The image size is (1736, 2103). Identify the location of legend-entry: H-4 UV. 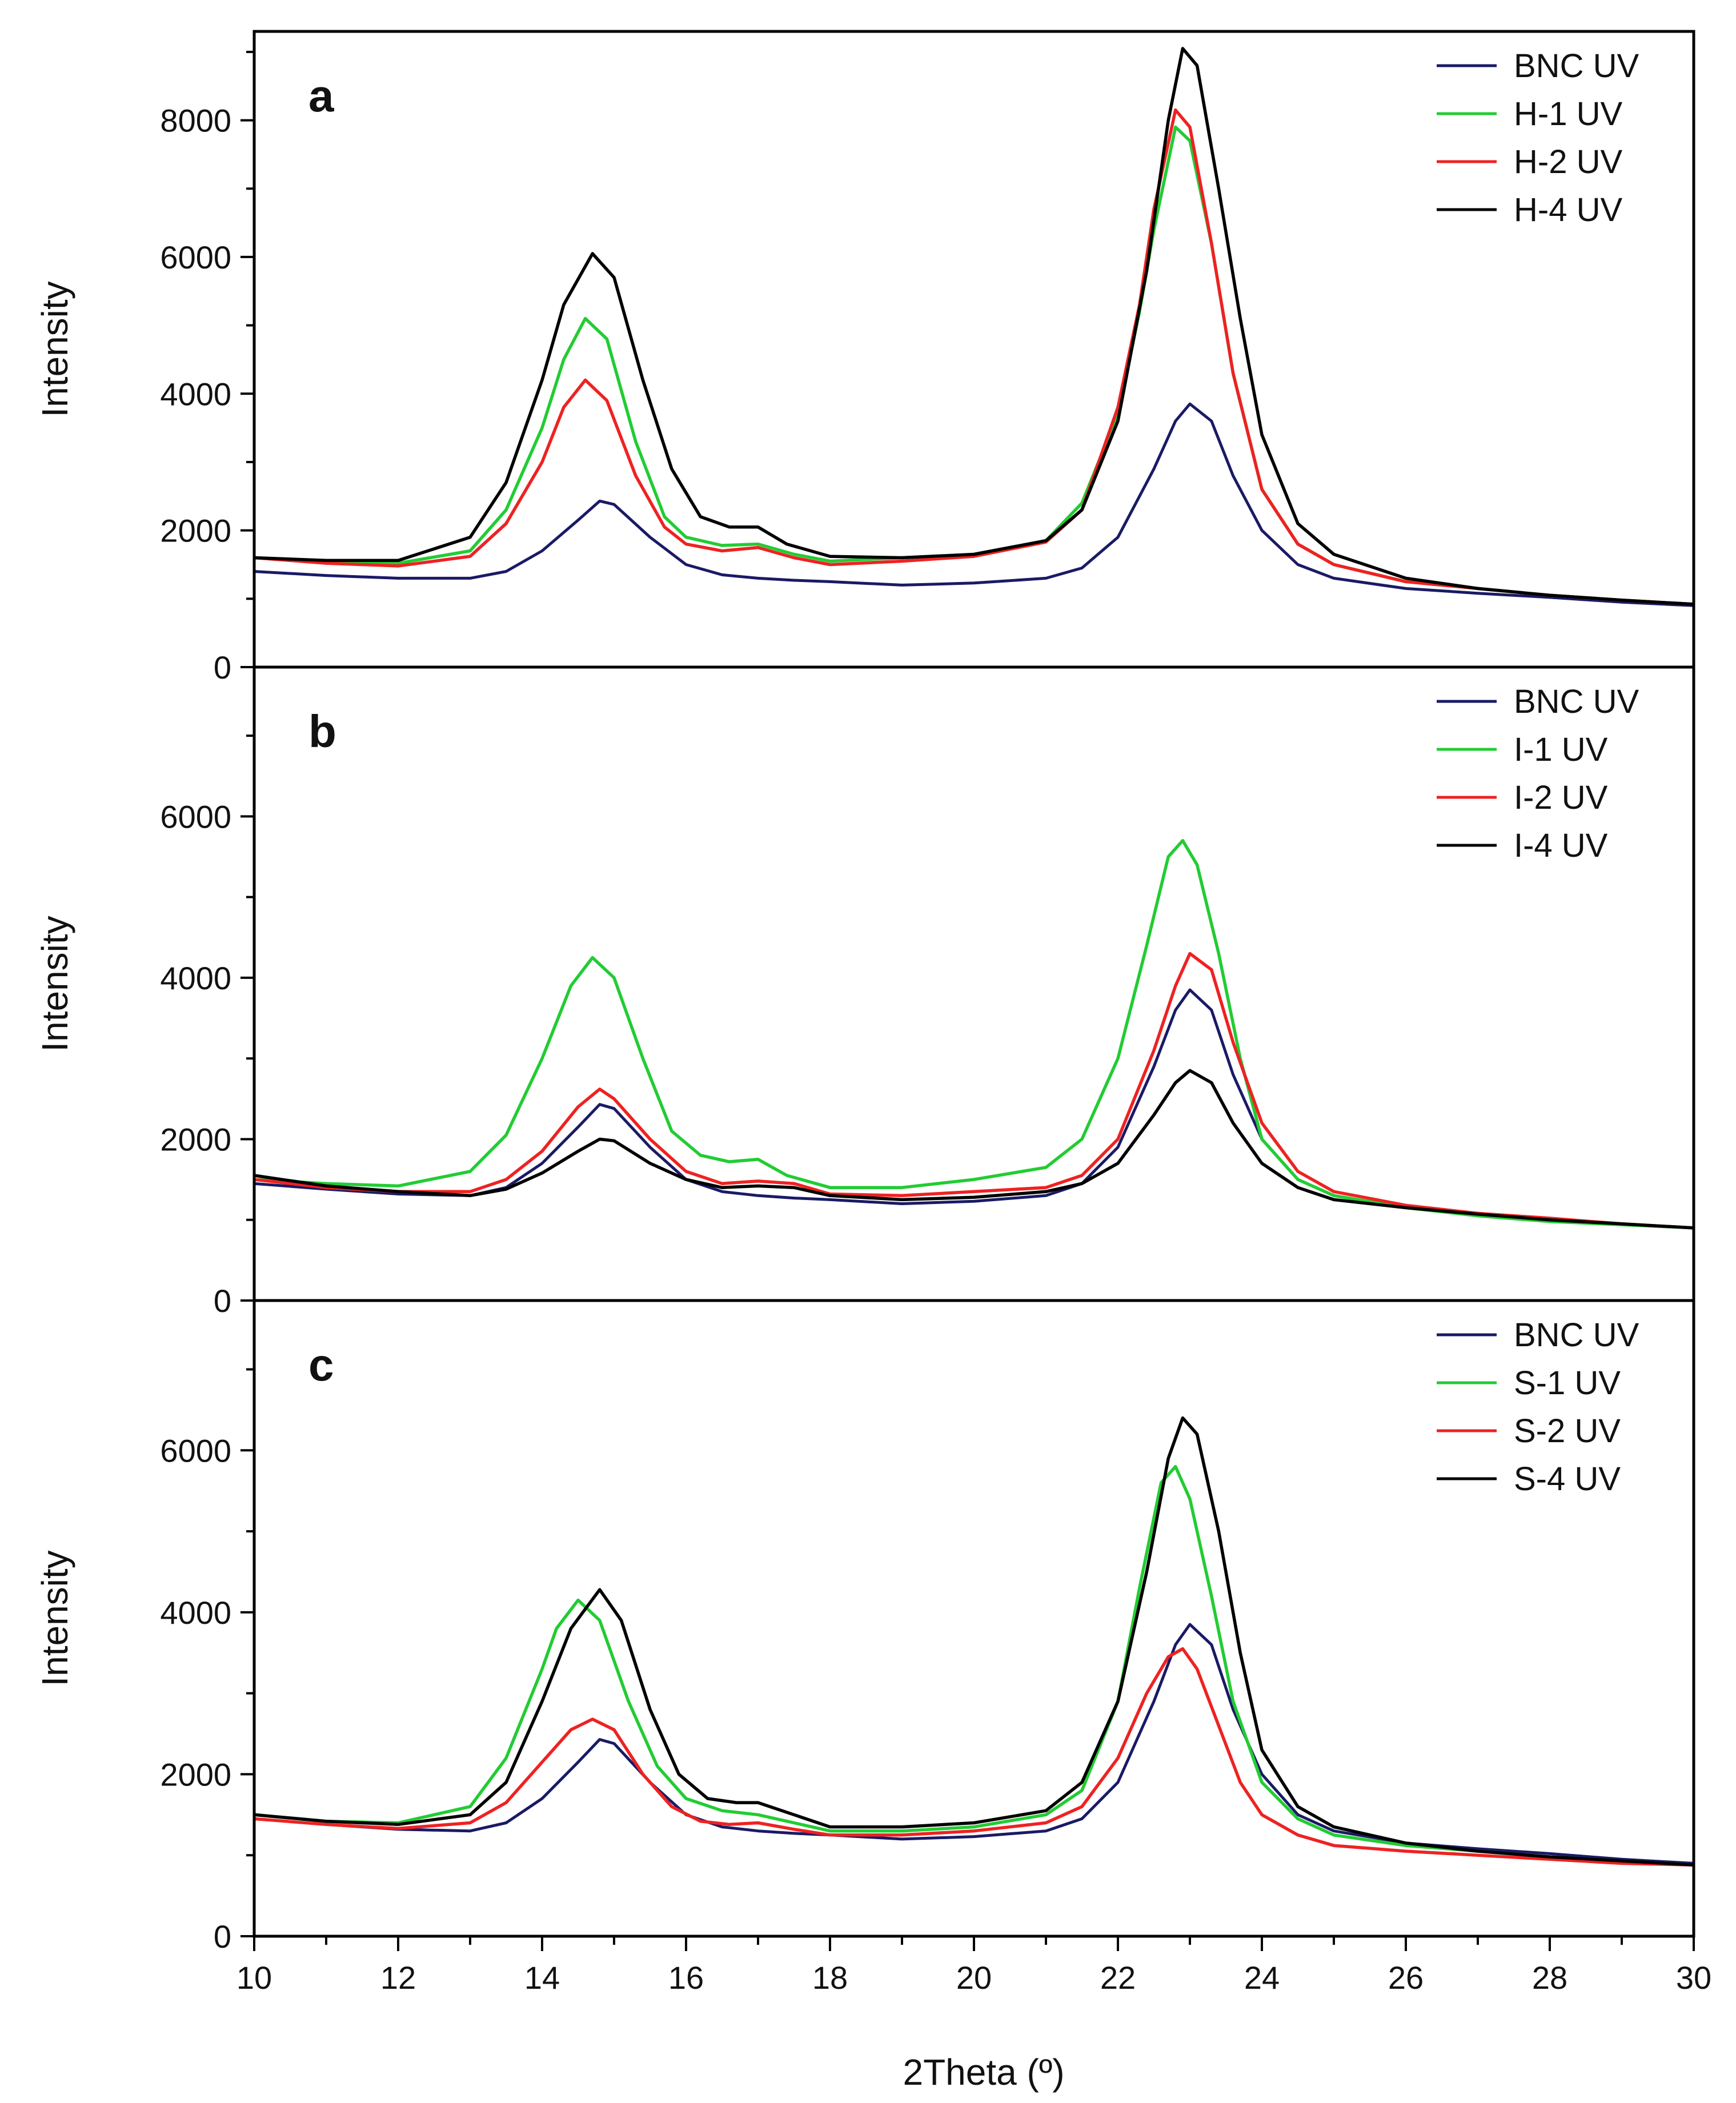
(1568, 209).